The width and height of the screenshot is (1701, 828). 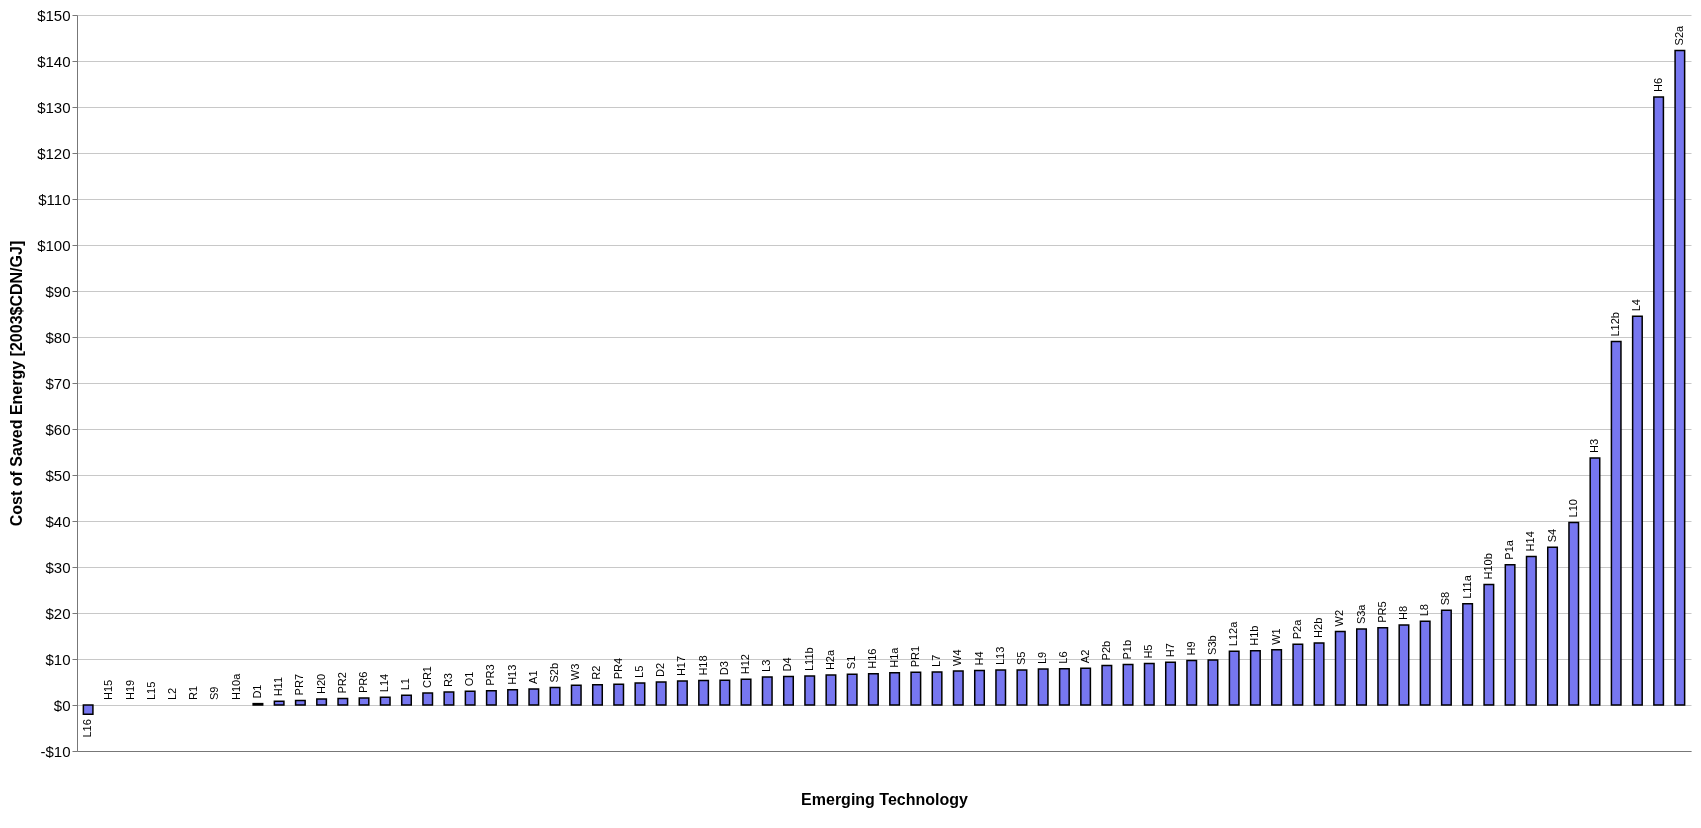 What do you see at coordinates (1572, 508) in the screenshot?
I see `x-tick-label: L10` at bounding box center [1572, 508].